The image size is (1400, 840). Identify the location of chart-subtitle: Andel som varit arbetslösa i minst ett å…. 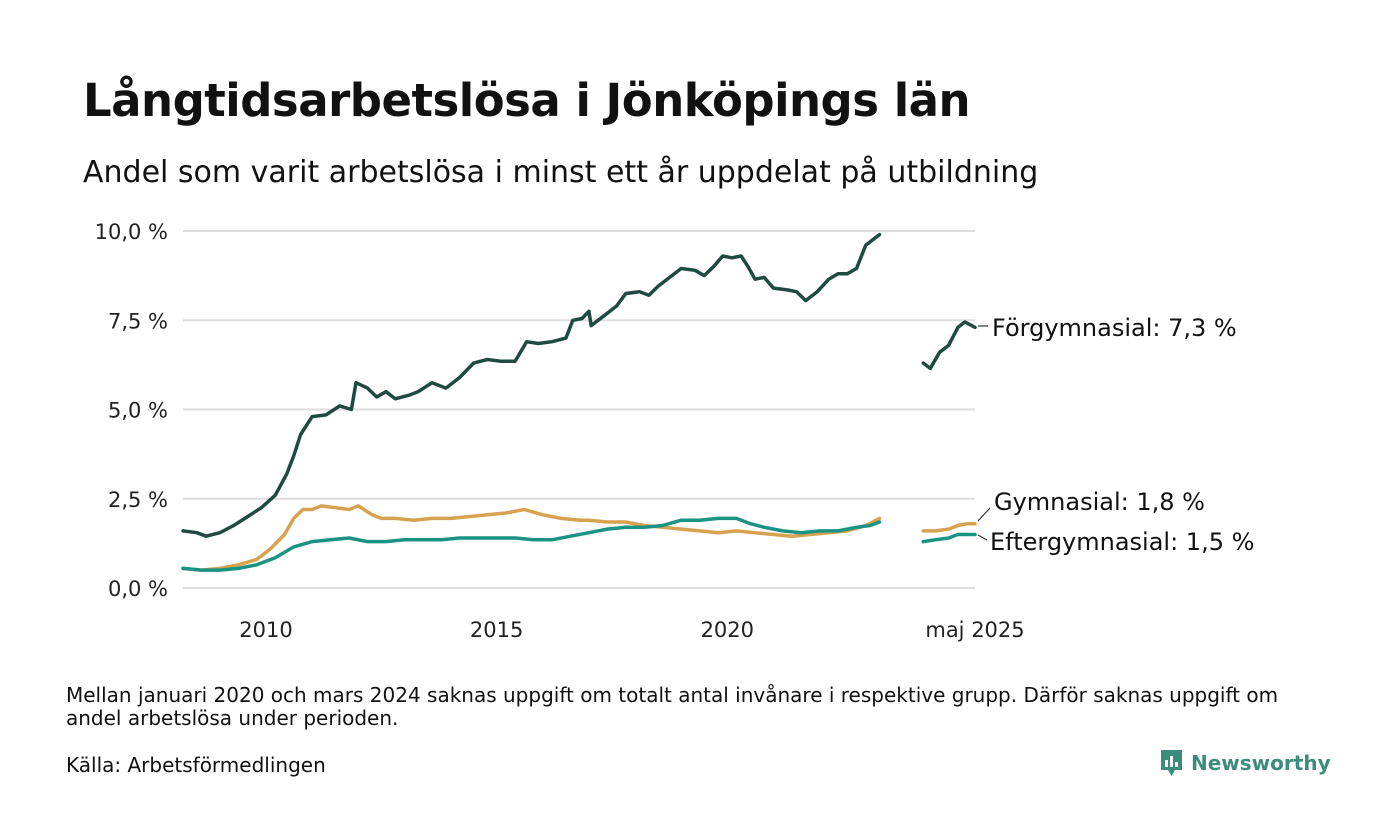
(561, 172).